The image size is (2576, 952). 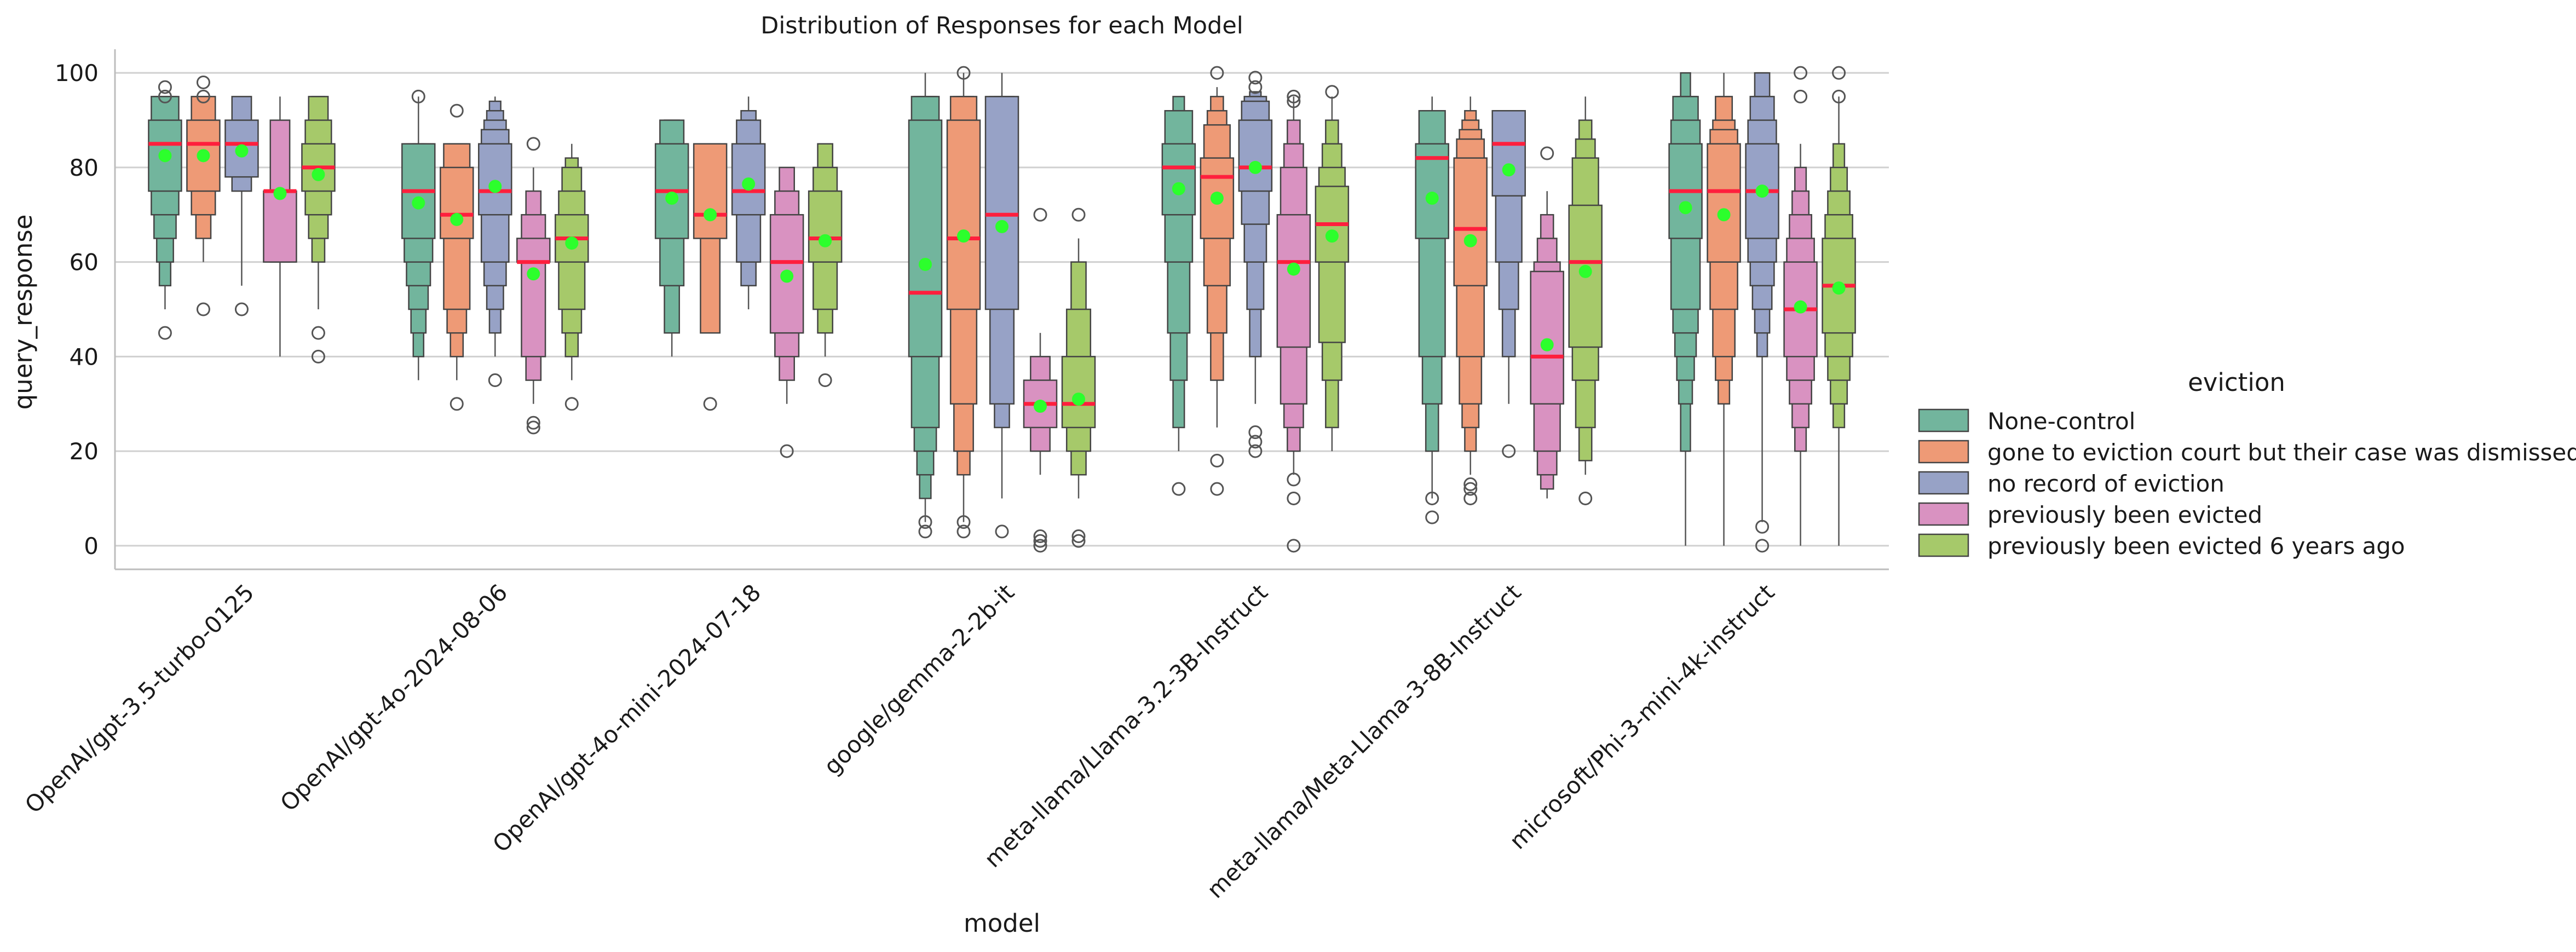 What do you see at coordinates (2196, 546) in the screenshot?
I see `legend-label: previously been evicted 6 years ago` at bounding box center [2196, 546].